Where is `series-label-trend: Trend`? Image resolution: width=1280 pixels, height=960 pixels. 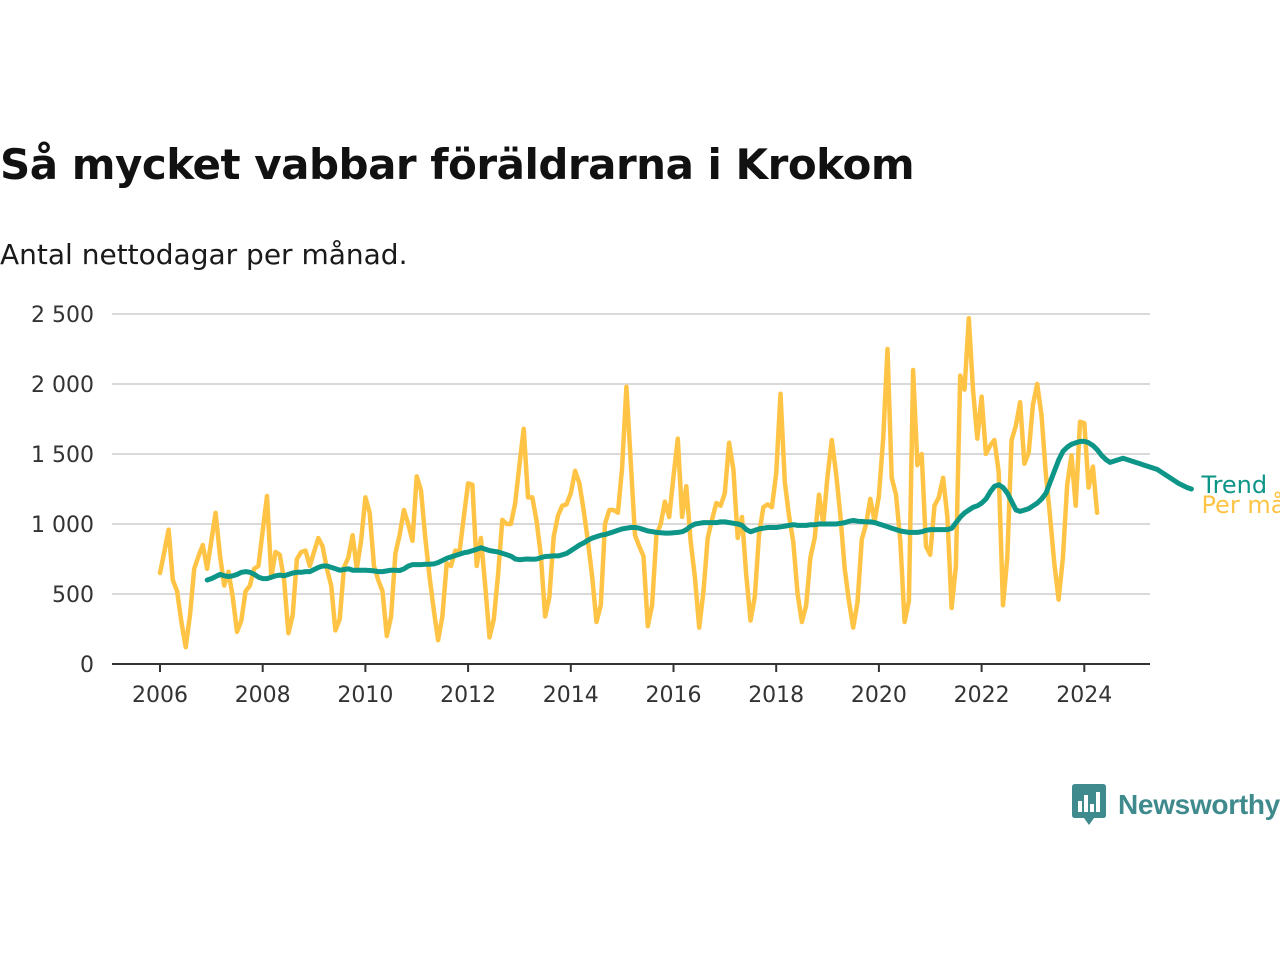
series-label-trend: Trend is located at coordinates (1233, 485).